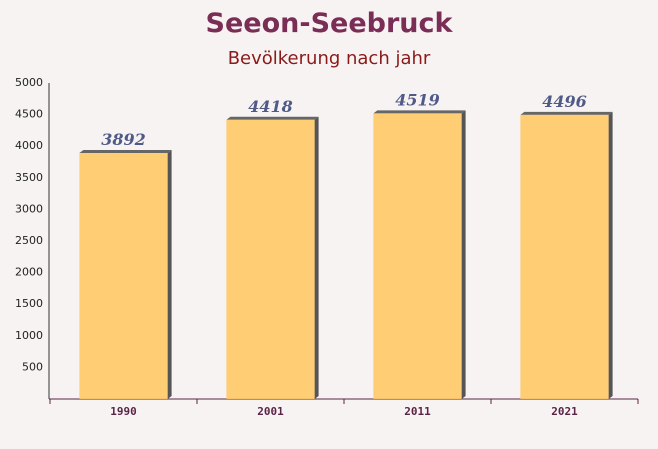  Describe the element at coordinates (123, 411) in the screenshot. I see `x-tick-label: 1990` at that location.